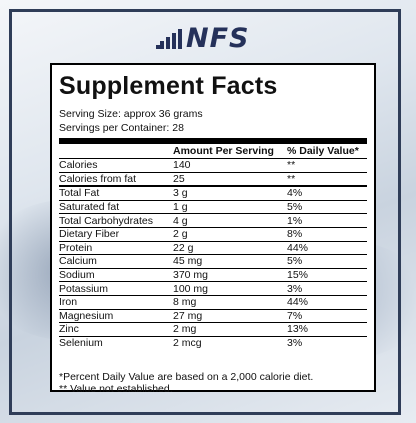 This screenshot has height=423, width=416. I want to click on table-row: Calcium 45 mg 5%, so click(213, 261).